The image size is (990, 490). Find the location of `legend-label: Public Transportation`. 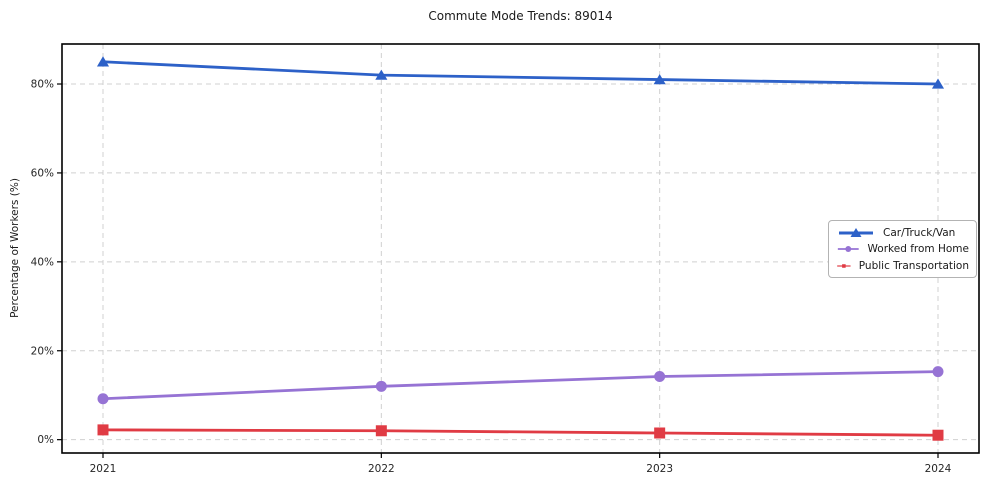

legend-label: Public Transportation is located at coordinates (913, 265).